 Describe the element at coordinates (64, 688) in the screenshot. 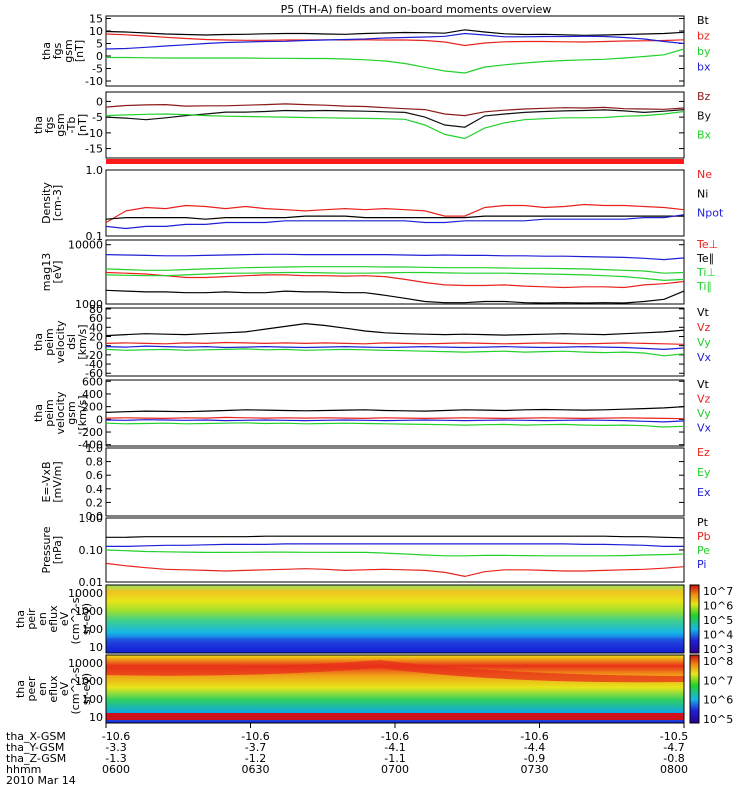

I see `y-axis-label: eV` at that location.